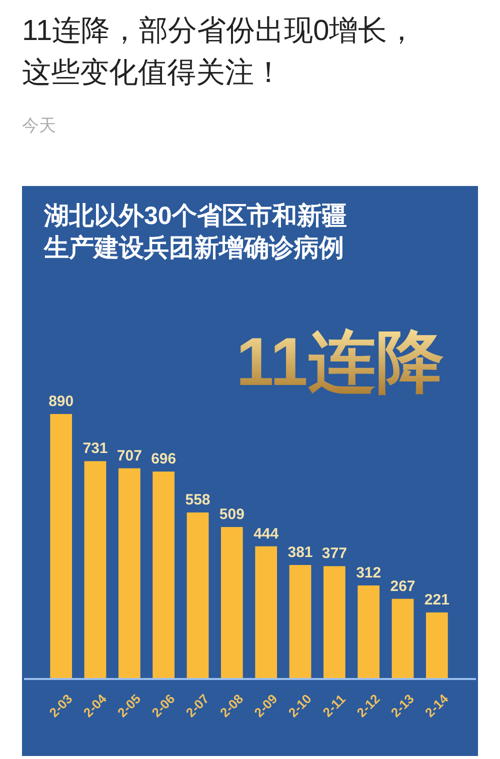 The height and width of the screenshot is (759, 500). Describe the element at coordinates (300, 552) in the screenshot. I see `data-label: 381` at that location.